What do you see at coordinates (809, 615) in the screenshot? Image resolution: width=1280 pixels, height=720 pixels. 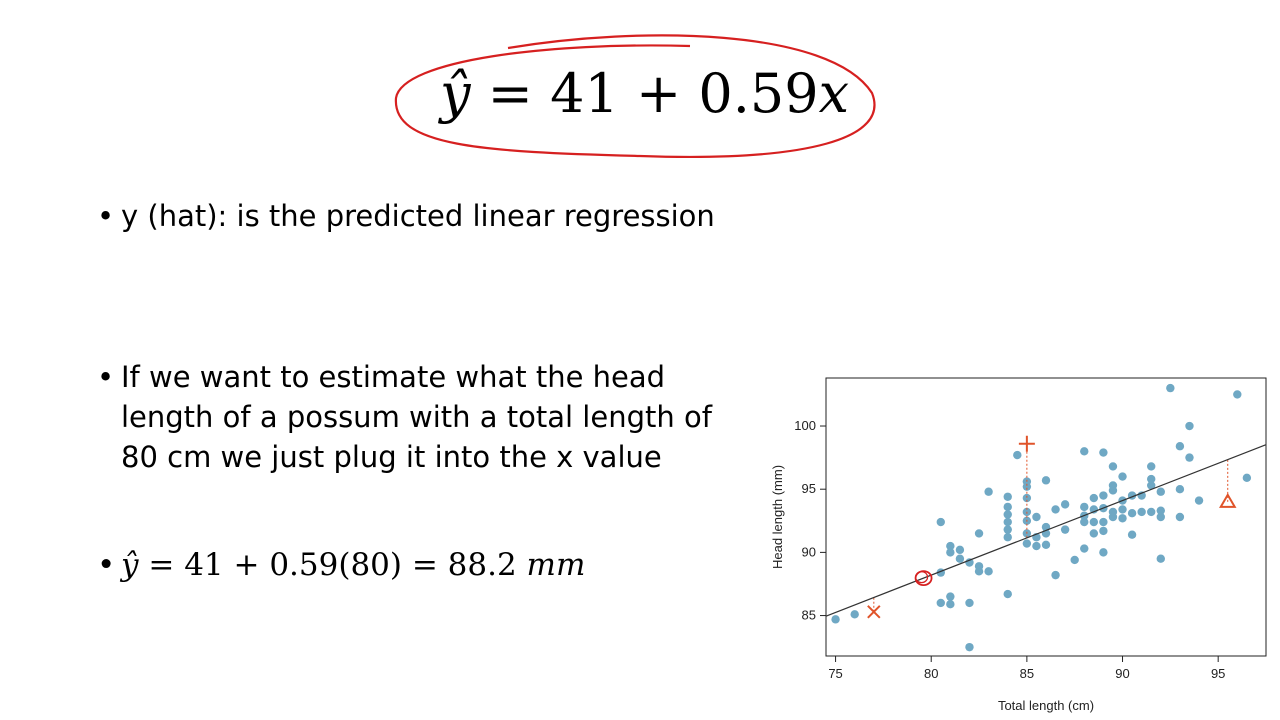 I see `y-tick-label: 85` at bounding box center [809, 615].